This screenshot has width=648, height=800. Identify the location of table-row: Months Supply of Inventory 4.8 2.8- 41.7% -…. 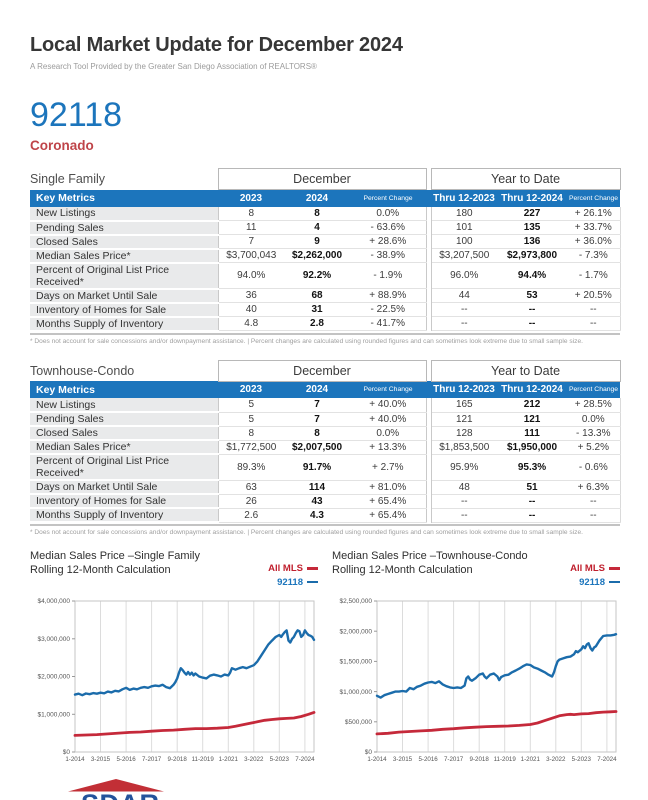
(325, 324).